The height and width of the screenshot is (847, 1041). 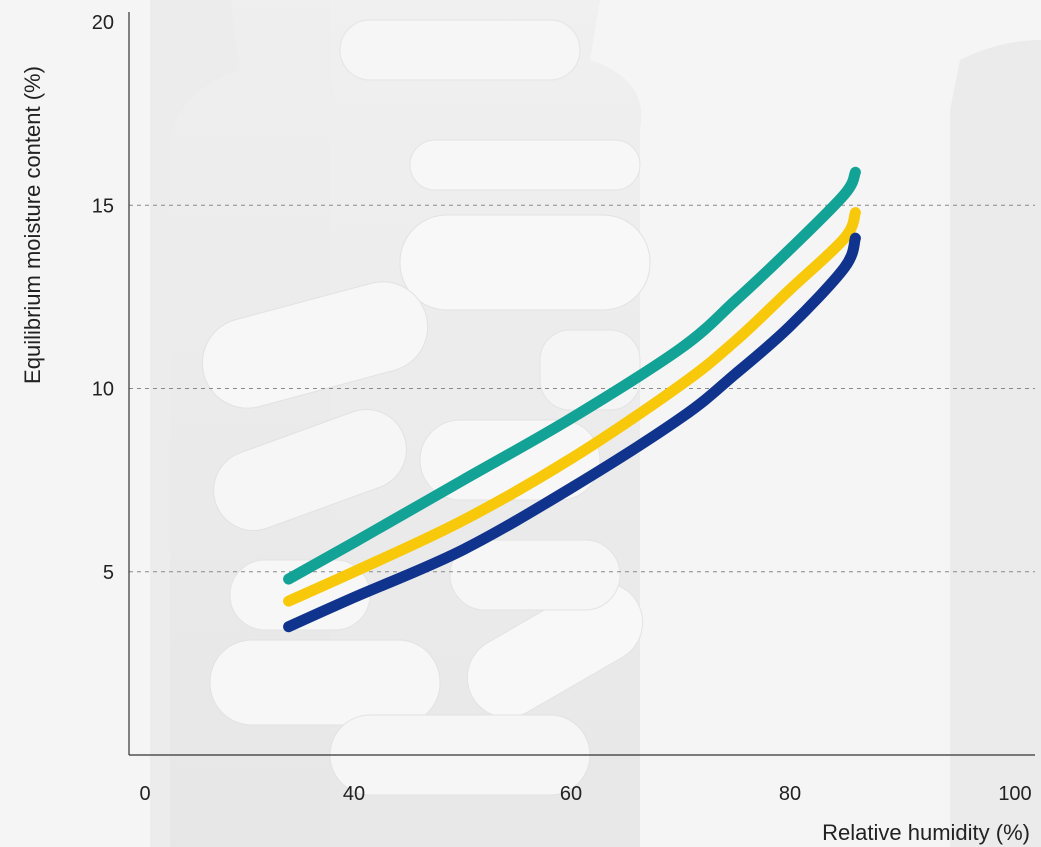 I want to click on x-tick-label: 100, so click(x=1014, y=794).